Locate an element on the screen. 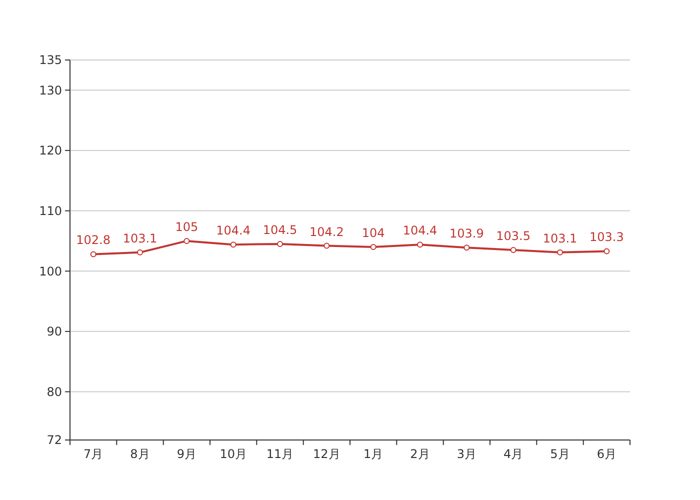 Image resolution: width=700 pixels, height=500 pixels. y-tick-label: 100 is located at coordinates (50, 271).